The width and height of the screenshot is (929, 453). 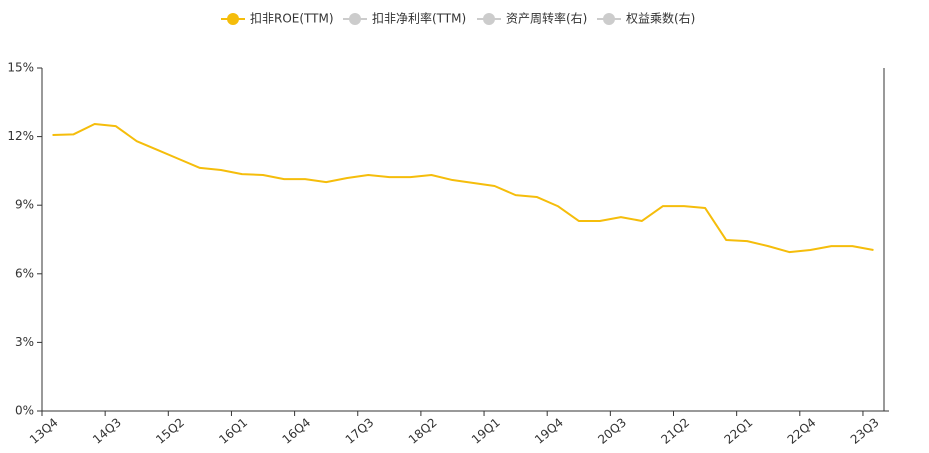 What do you see at coordinates (802, 431) in the screenshot?
I see `x-tick-label: 22Q4` at bounding box center [802, 431].